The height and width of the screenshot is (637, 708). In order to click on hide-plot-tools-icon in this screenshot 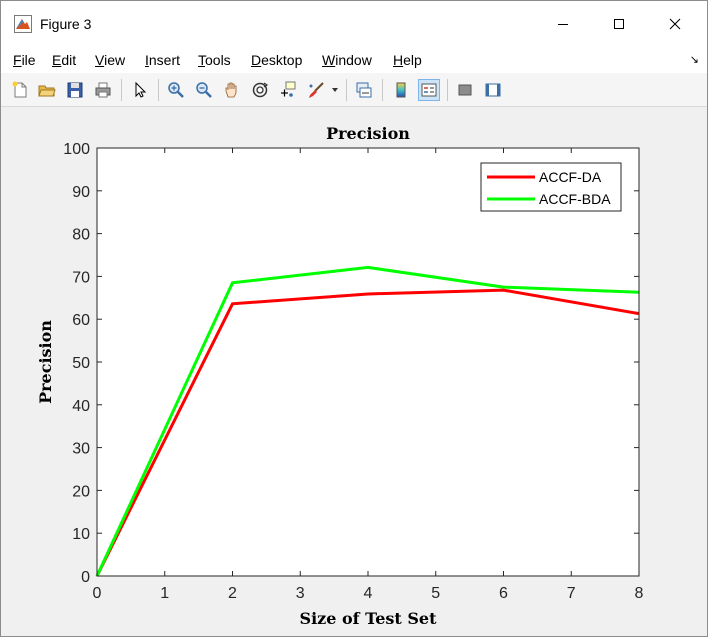, I will do `click(465, 90)`.